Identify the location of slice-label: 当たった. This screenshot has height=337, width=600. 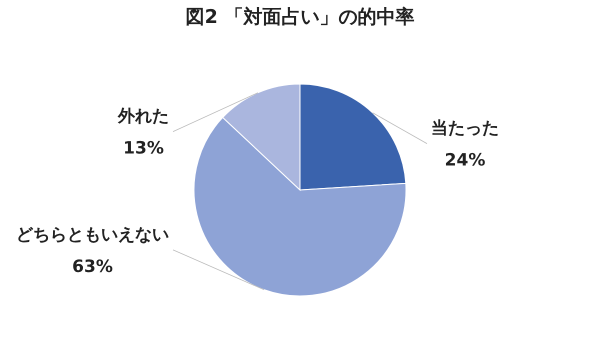
(465, 128).